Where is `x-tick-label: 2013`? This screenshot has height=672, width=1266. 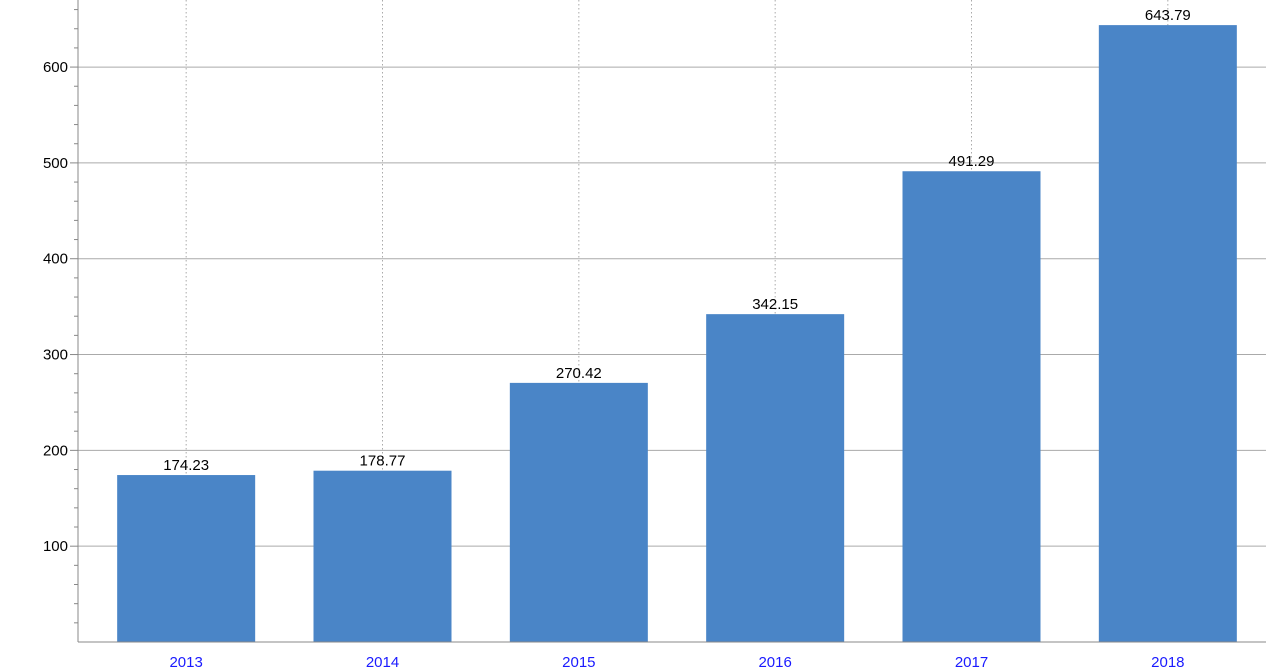 x-tick-label: 2013 is located at coordinates (185, 662).